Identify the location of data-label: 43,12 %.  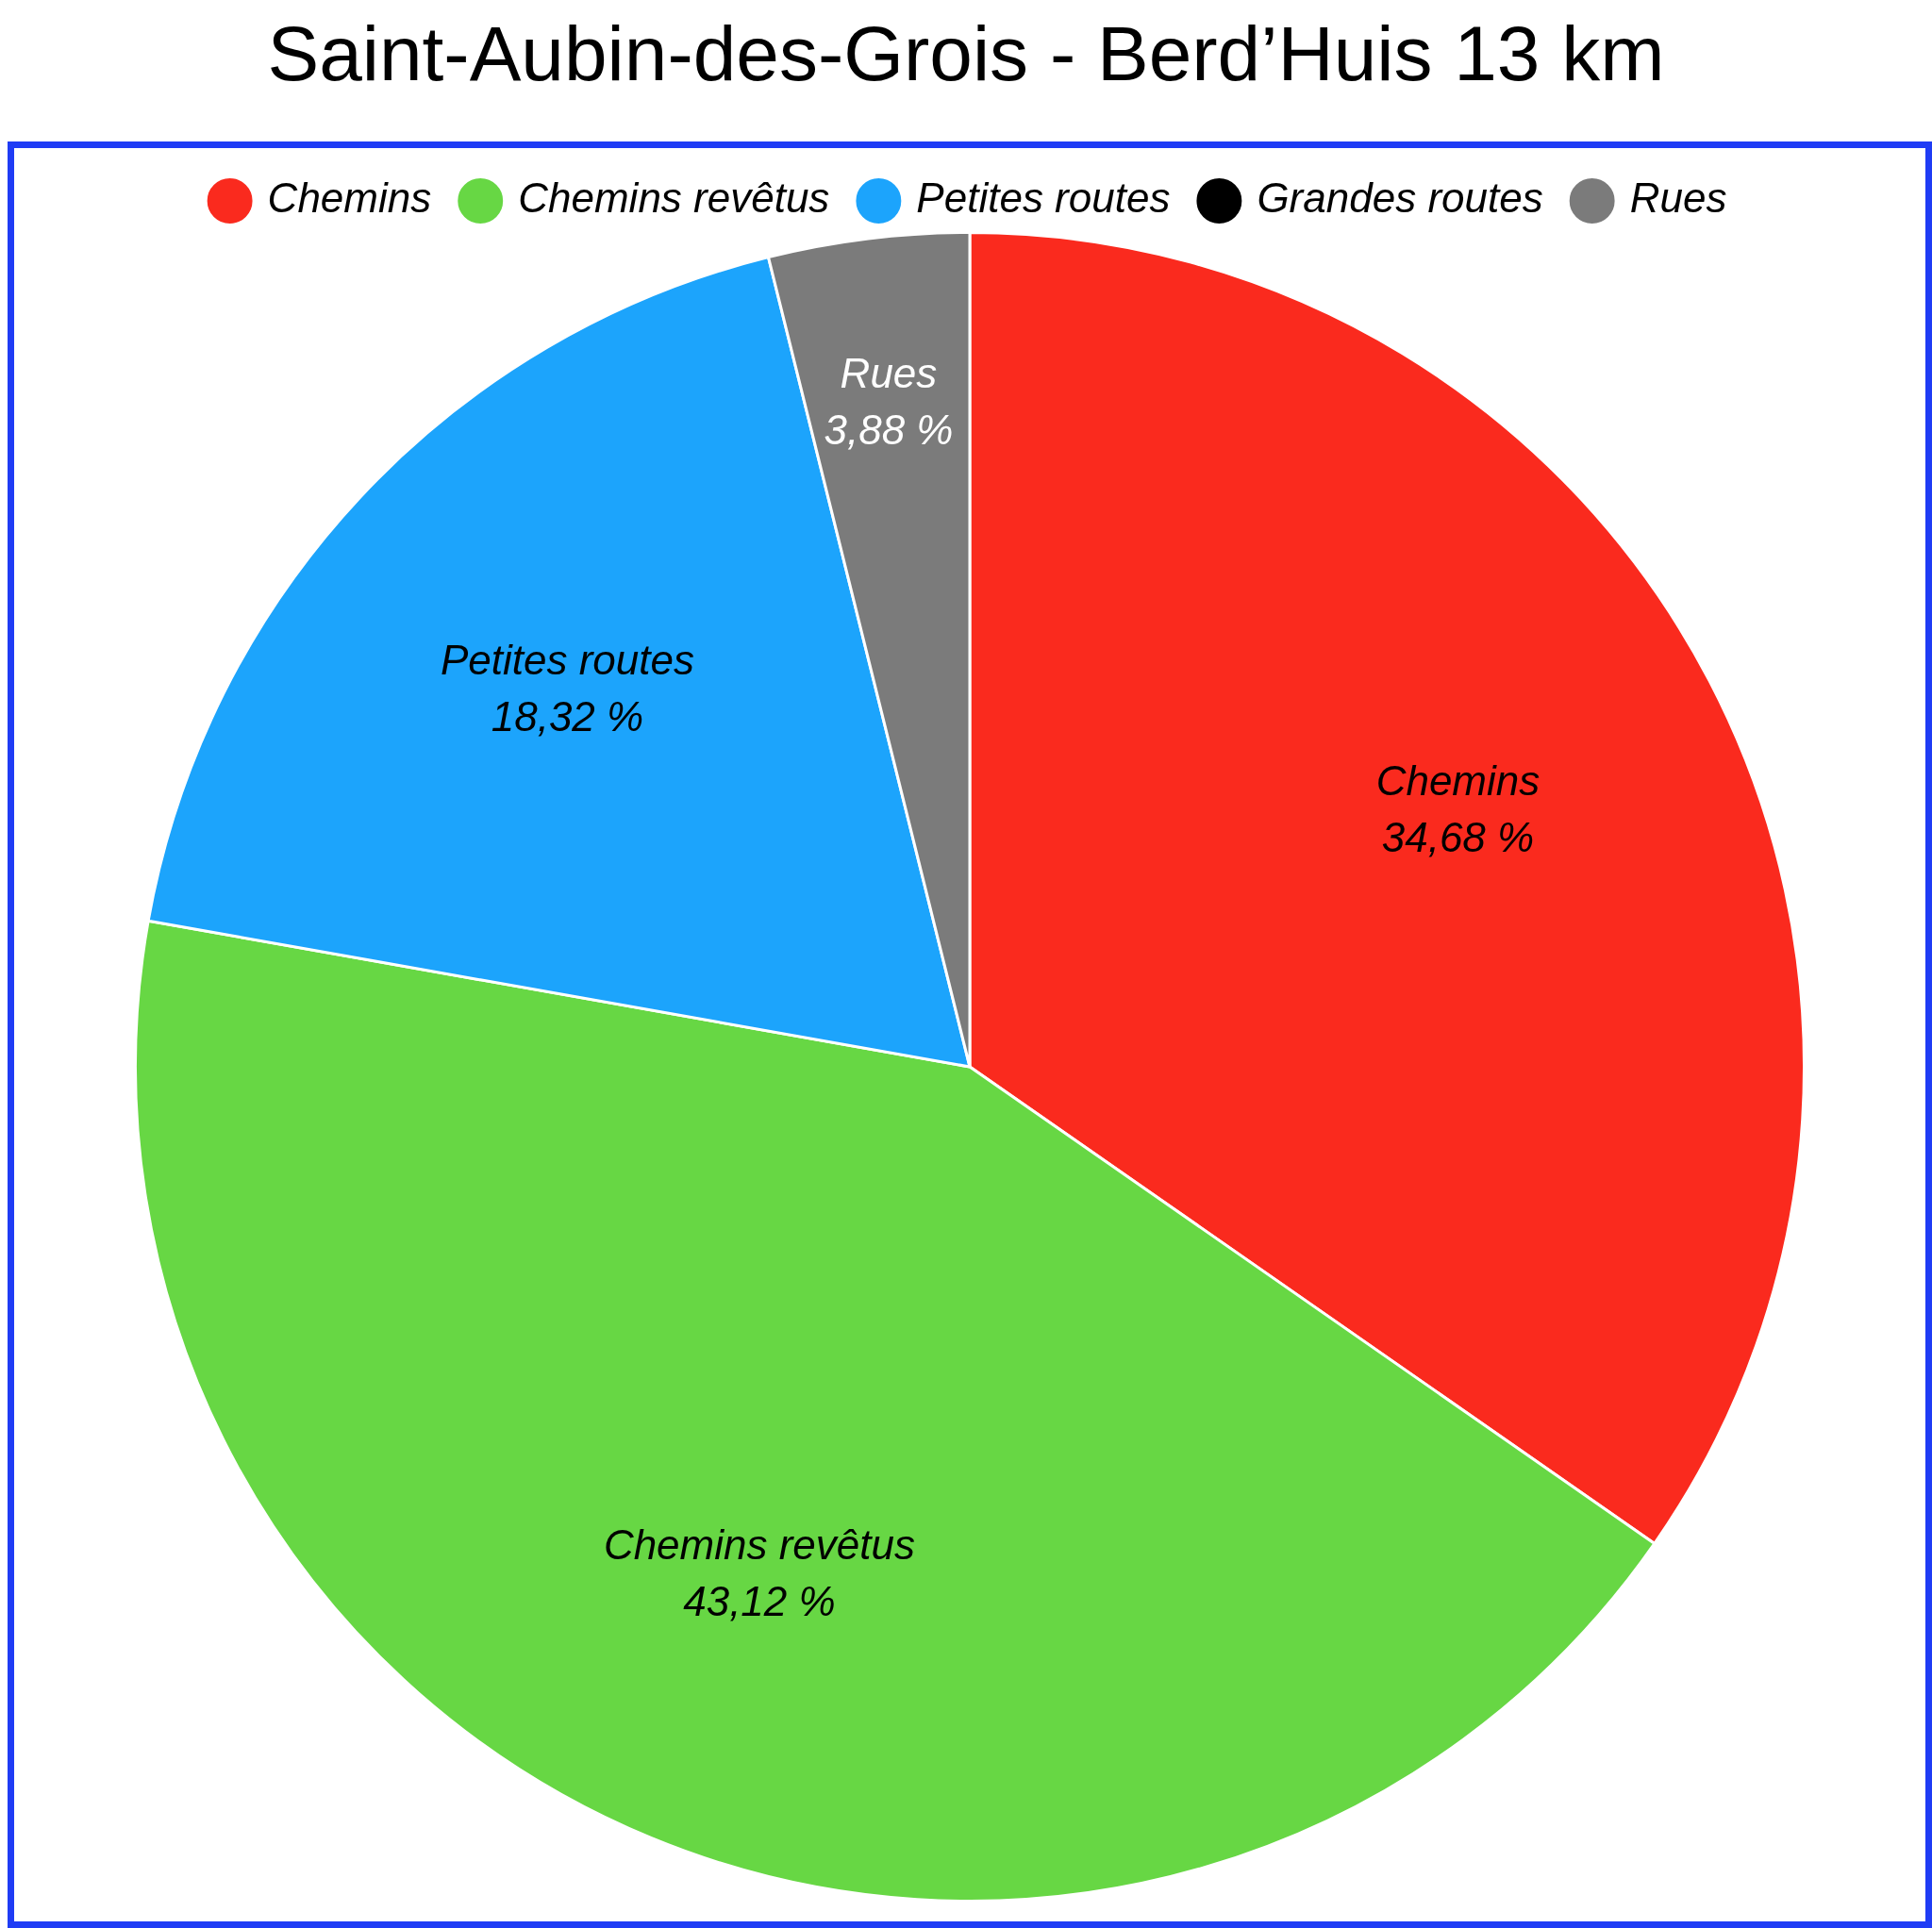
(759, 1600).